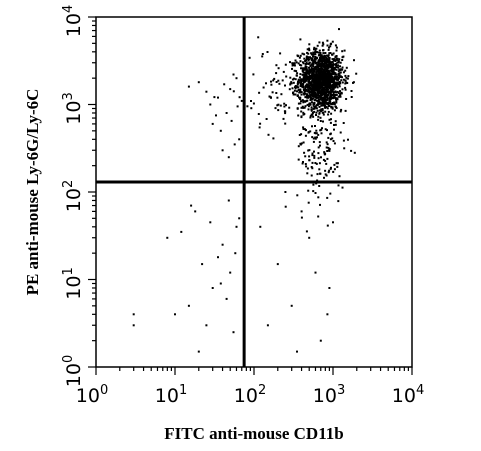 Image resolution: width=481 pixels, height=451 pixels. What do you see at coordinates (92, 395) in the screenshot?
I see `x-tick-label: 100` at bounding box center [92, 395].